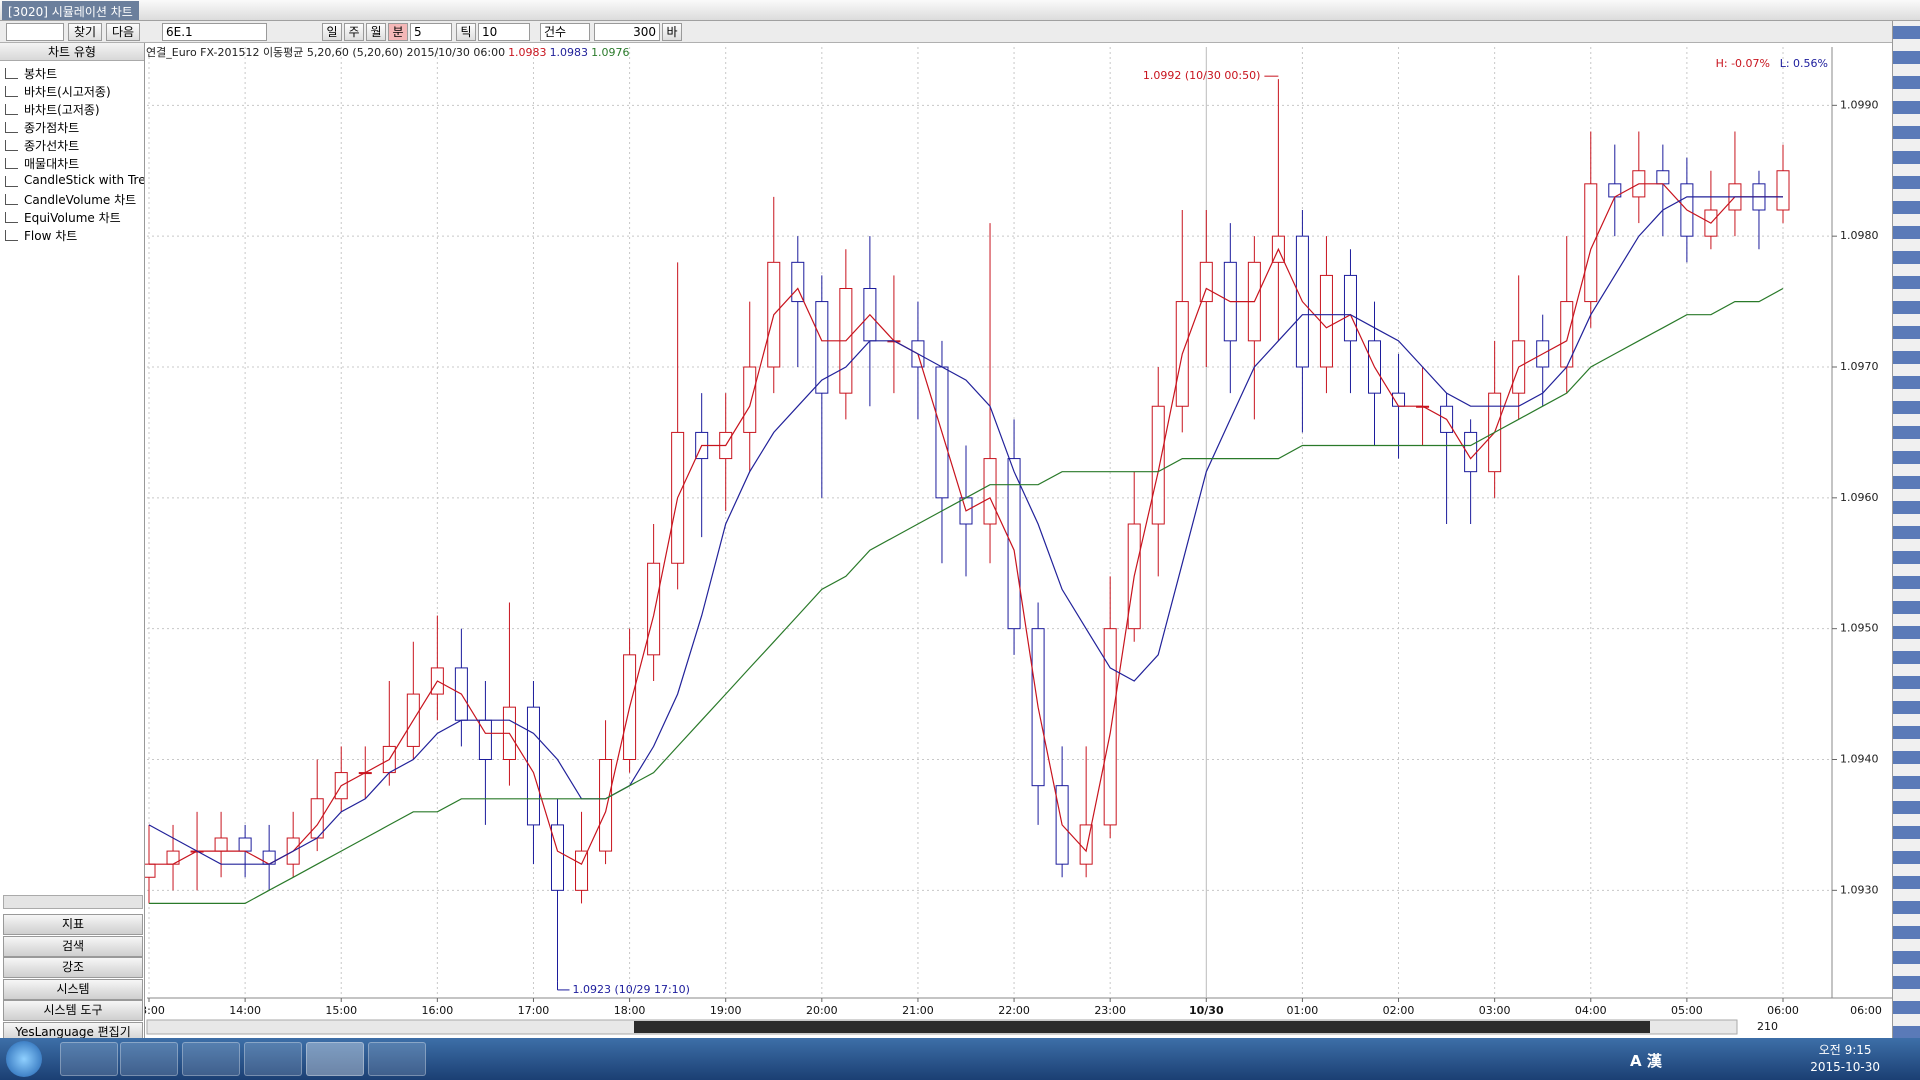 Image resolution: width=1920 pixels, height=1080 pixels. Describe the element at coordinates (565, 32) in the screenshot. I see `count-mode-select: 건수` at that location.